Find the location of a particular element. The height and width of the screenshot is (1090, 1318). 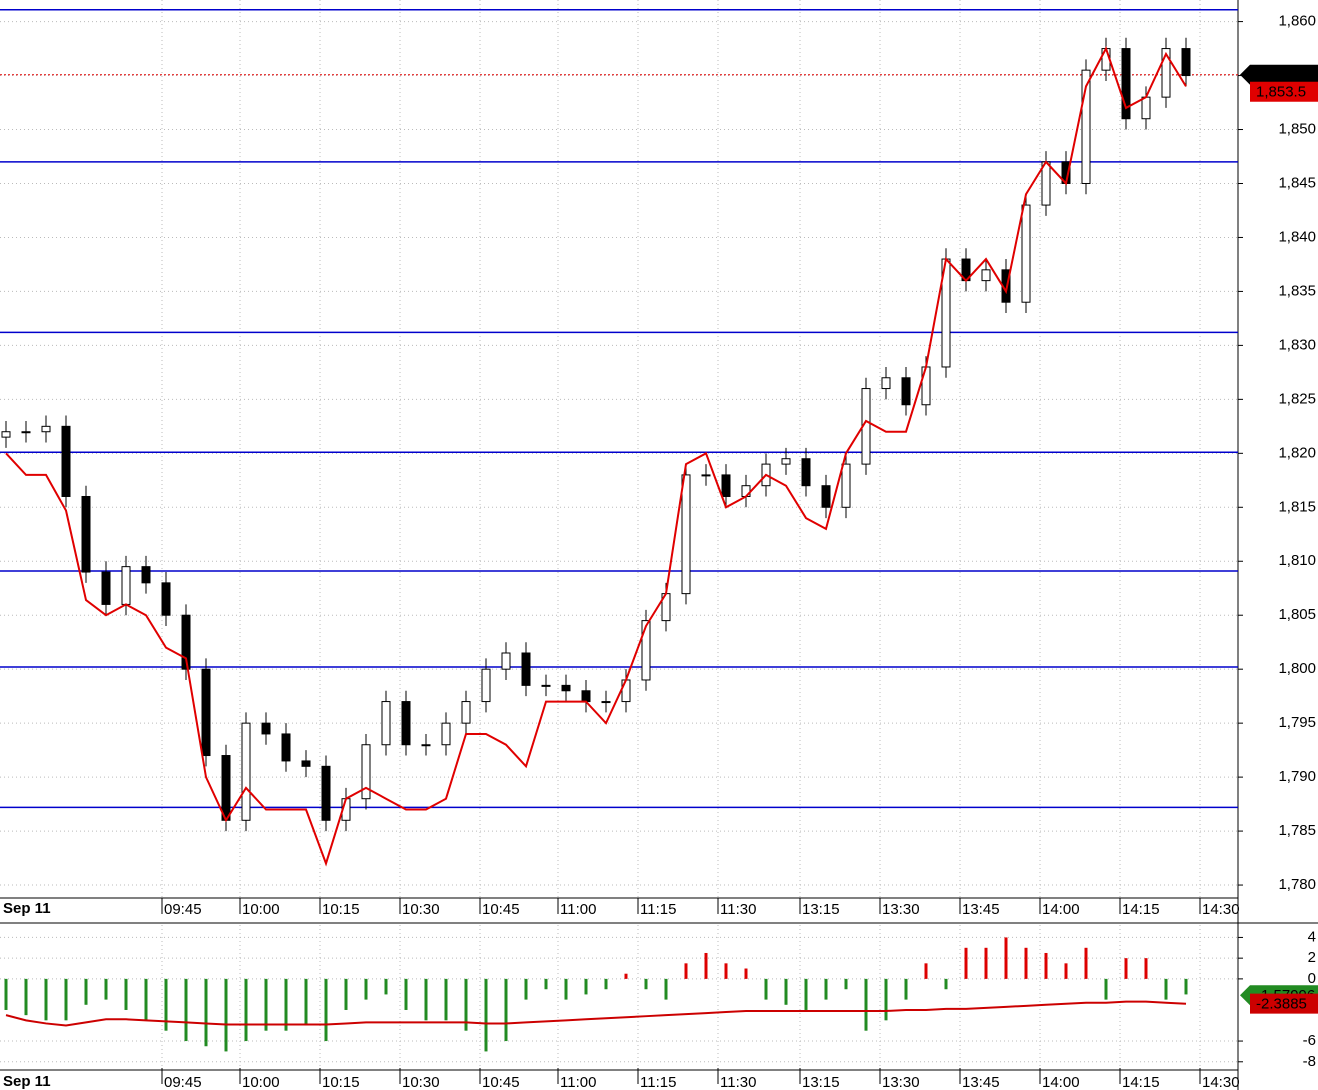

y-tick-label: -8 is located at coordinates (1309, 1061).